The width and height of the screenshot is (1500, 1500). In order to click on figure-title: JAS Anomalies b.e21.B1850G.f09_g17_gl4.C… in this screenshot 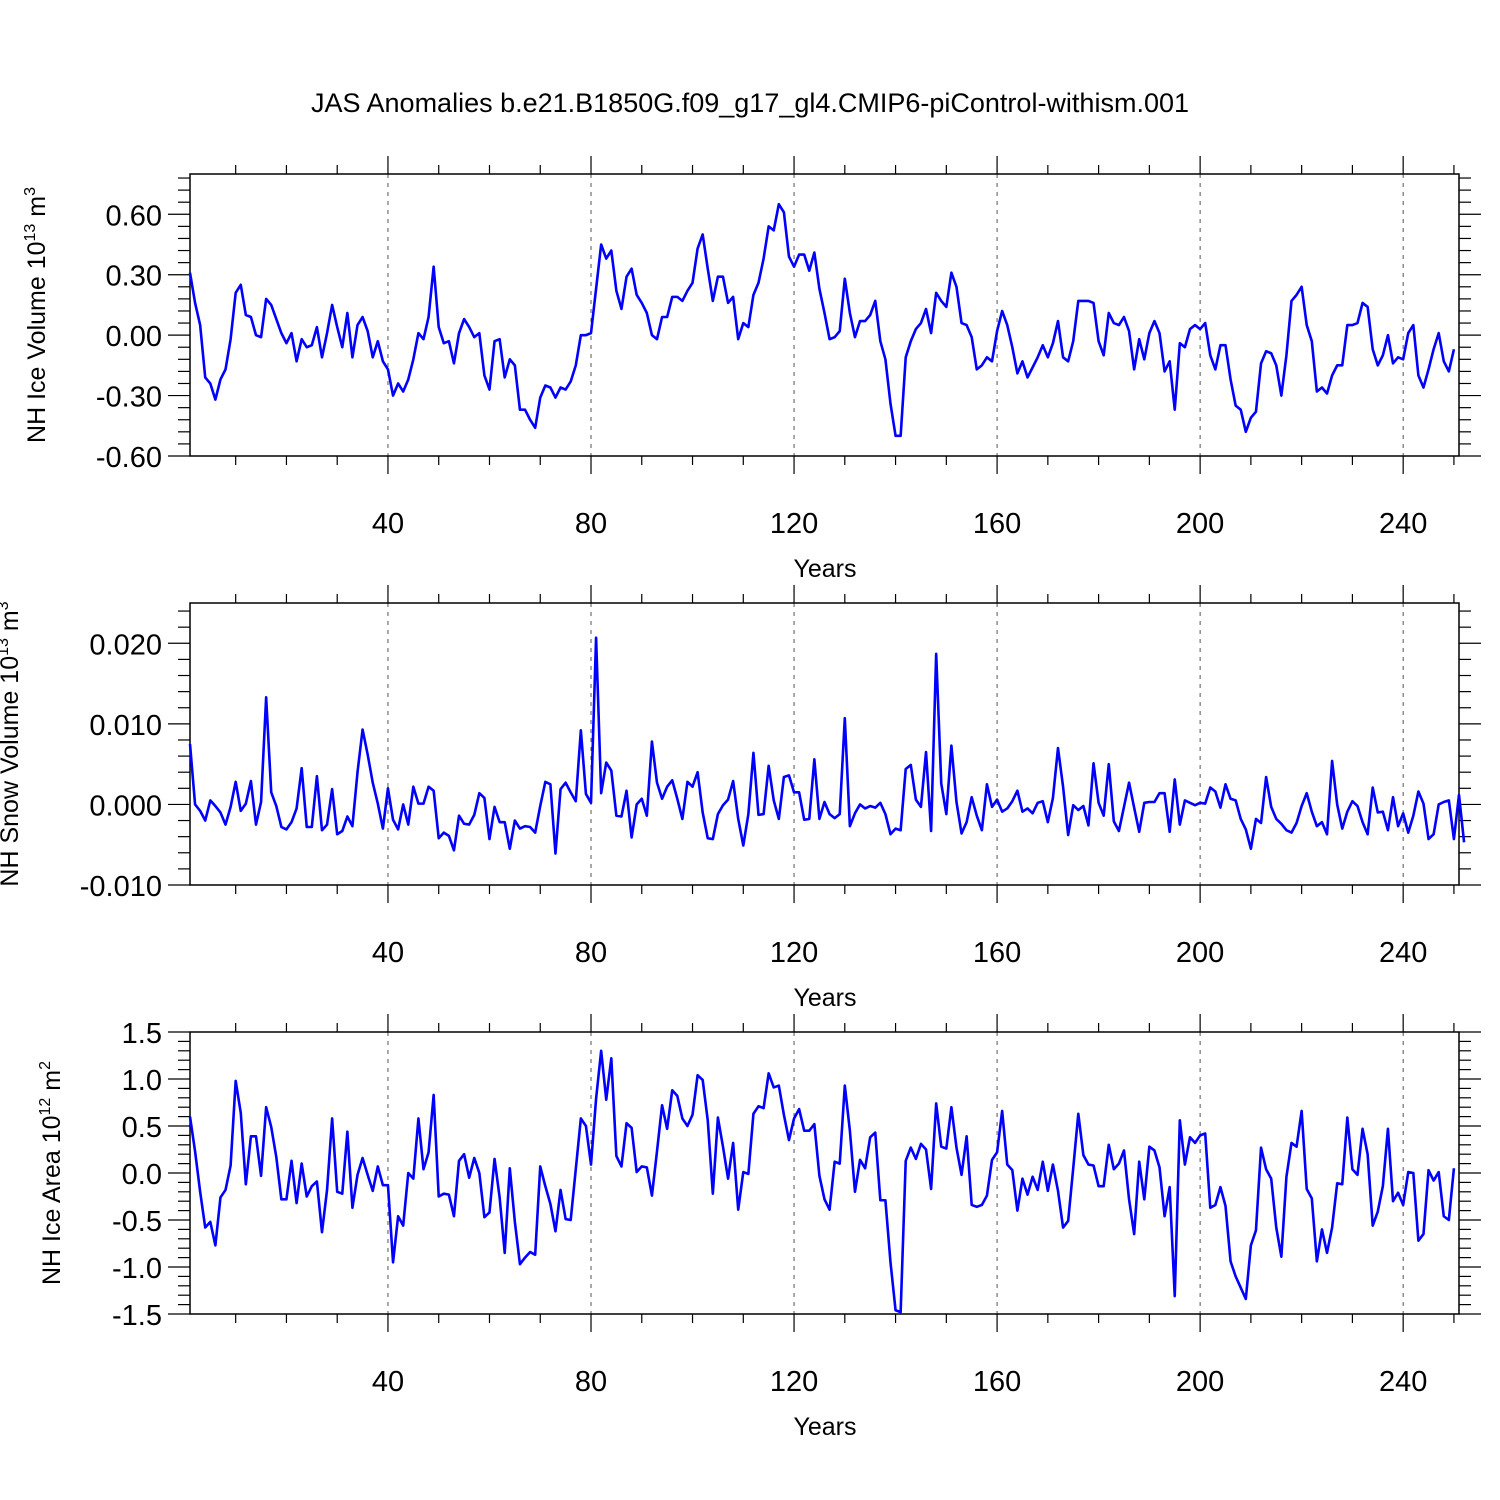, I will do `click(750, 103)`.